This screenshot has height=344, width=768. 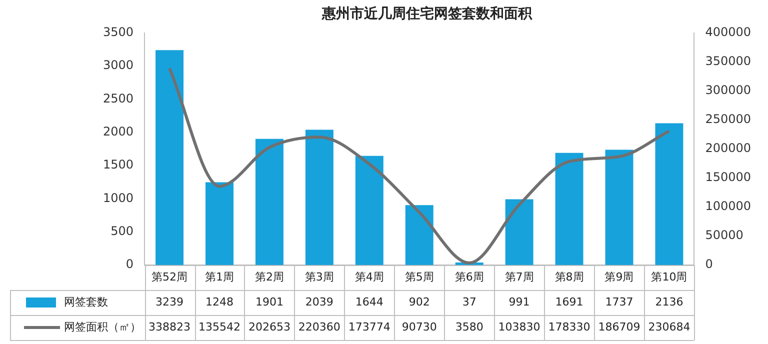 What do you see at coordinates (728, 31) in the screenshot?
I see `y2-tick-label: 400000` at bounding box center [728, 31].